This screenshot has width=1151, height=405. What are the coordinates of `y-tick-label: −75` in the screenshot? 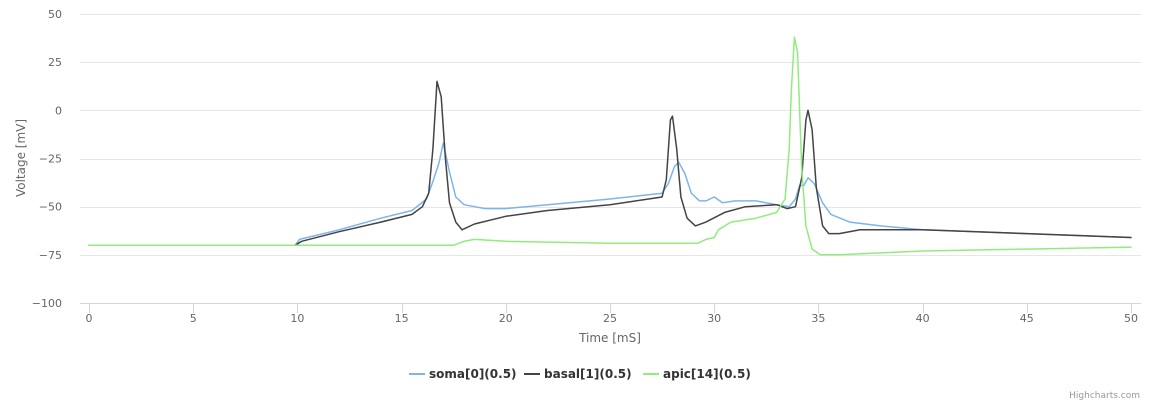 It's located at (50, 255).